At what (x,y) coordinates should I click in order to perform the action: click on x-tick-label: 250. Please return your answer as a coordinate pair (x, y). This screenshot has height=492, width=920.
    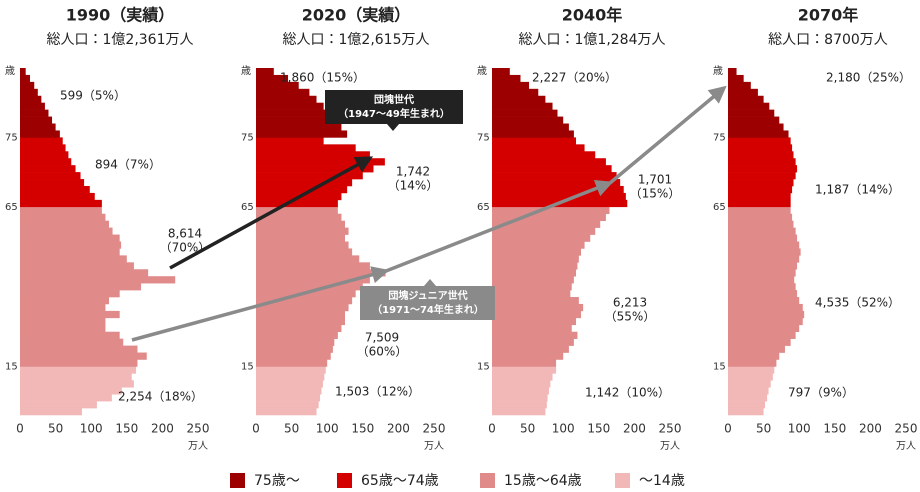
    Looking at the image, I should click on (434, 429).